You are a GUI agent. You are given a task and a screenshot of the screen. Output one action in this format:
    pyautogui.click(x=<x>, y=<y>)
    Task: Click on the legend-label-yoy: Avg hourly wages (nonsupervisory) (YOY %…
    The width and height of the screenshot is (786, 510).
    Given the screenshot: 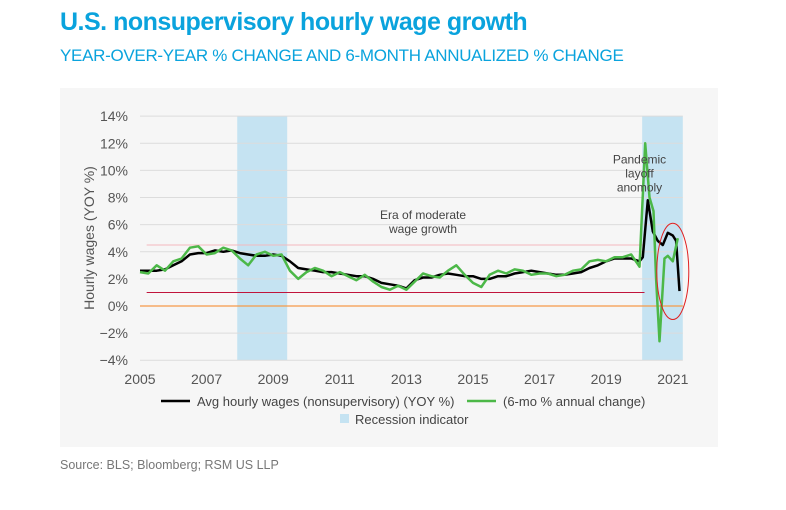 What is the action you would take?
    pyautogui.click(x=325, y=401)
    